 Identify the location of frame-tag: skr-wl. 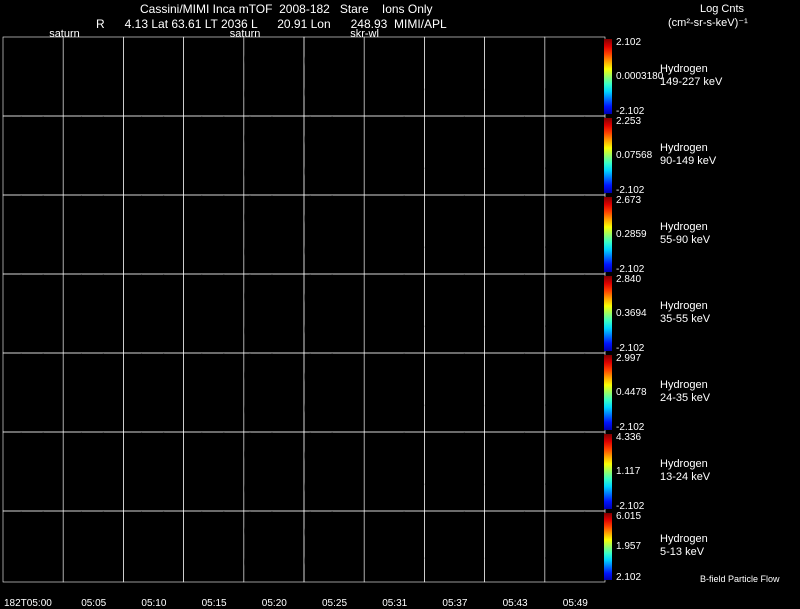
(364, 34).